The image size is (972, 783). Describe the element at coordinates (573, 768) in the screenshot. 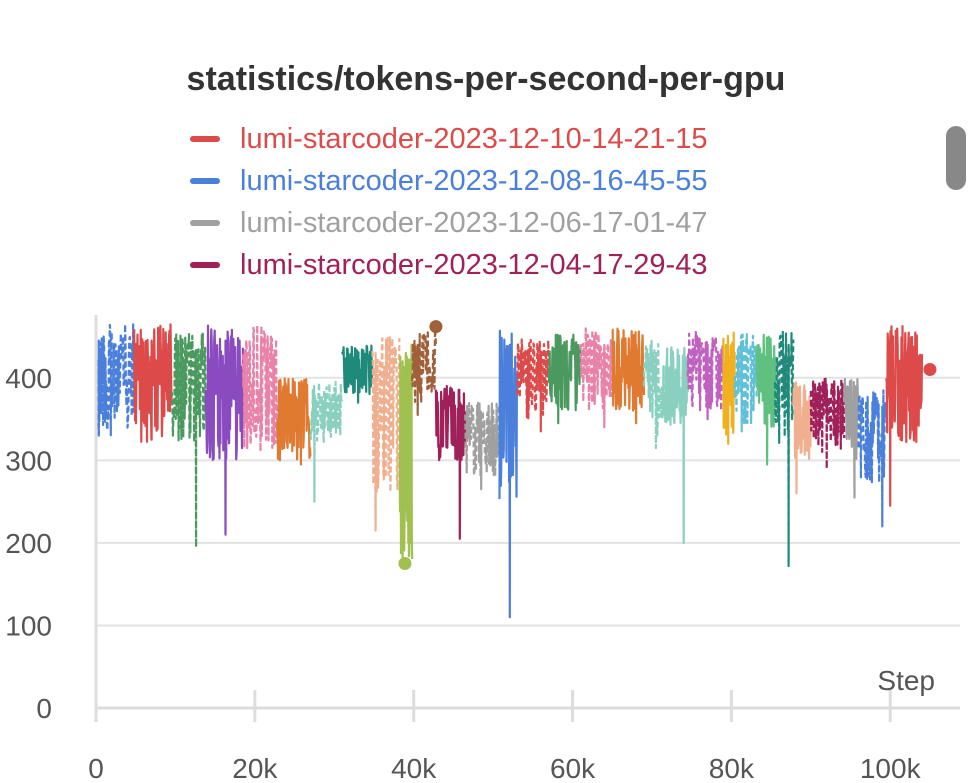

I see `x-tick-label: 60k` at that location.